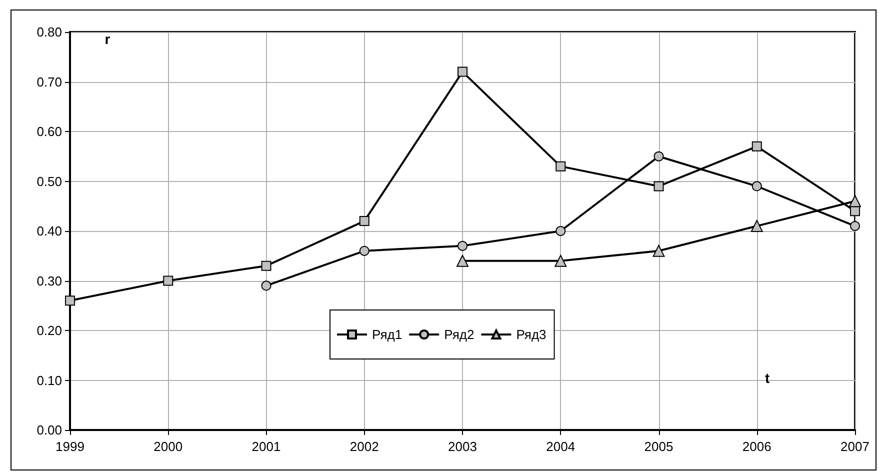 The height and width of the screenshot is (473, 879). I want to click on x-tick-label: 2003, so click(462, 446).